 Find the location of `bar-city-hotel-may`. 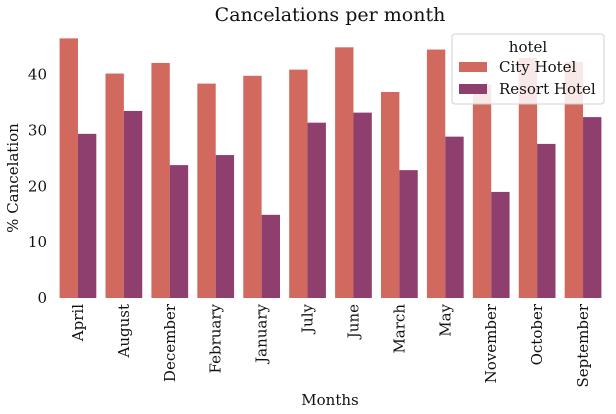

bar-city-hotel-may is located at coordinates (436, 173).